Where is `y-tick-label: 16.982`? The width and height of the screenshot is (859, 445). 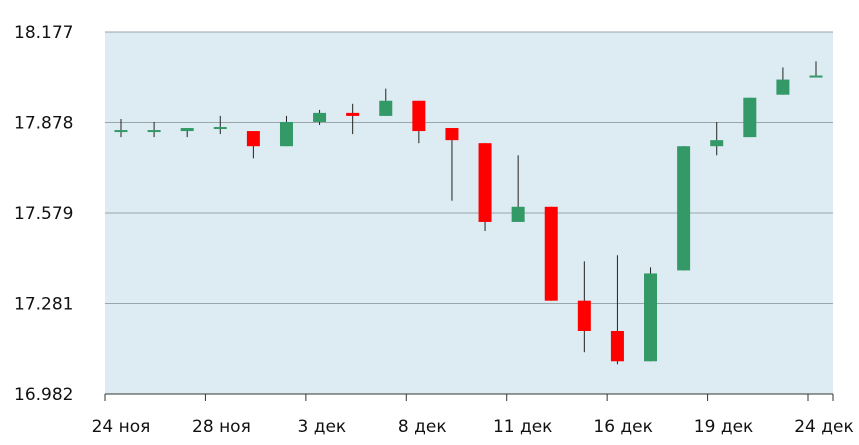 y-tick-label: 16.982 is located at coordinates (43, 395).